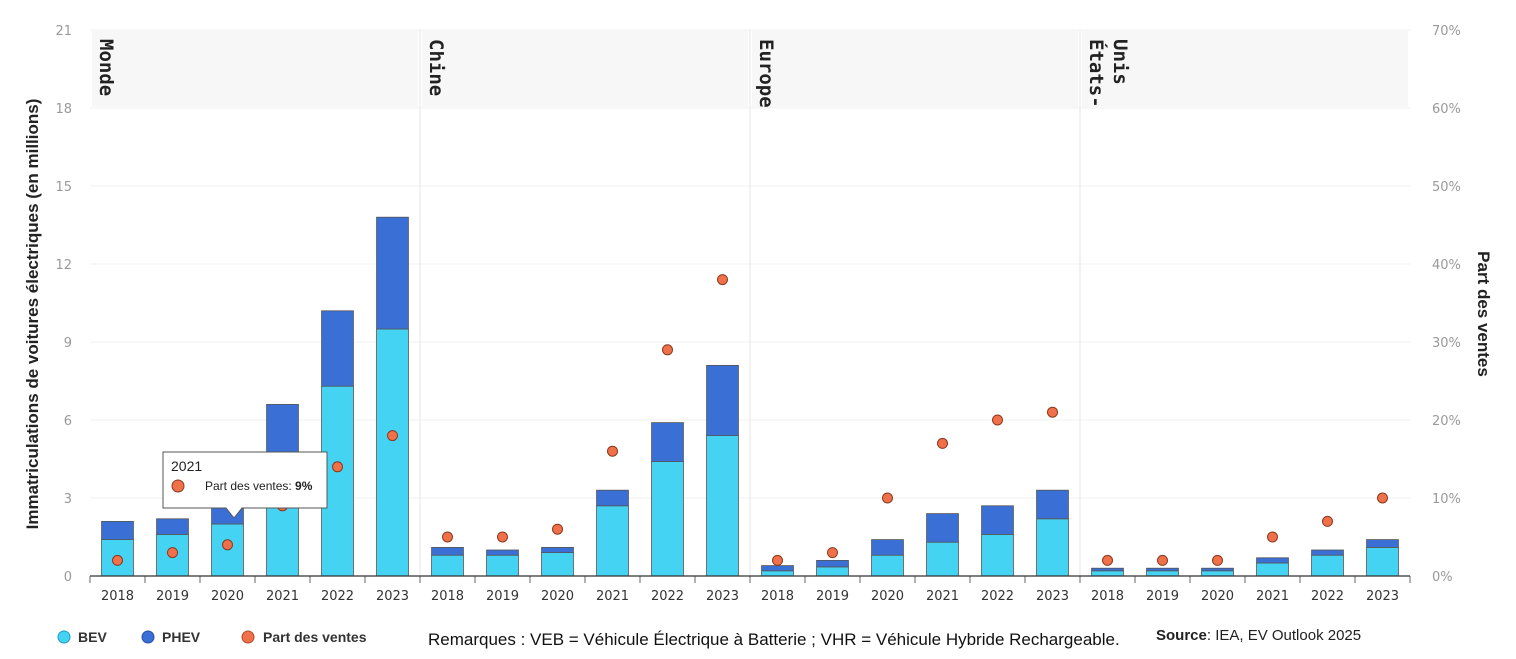  What do you see at coordinates (315, 637) in the screenshot?
I see `legend-share-label: Part des ventes` at bounding box center [315, 637].